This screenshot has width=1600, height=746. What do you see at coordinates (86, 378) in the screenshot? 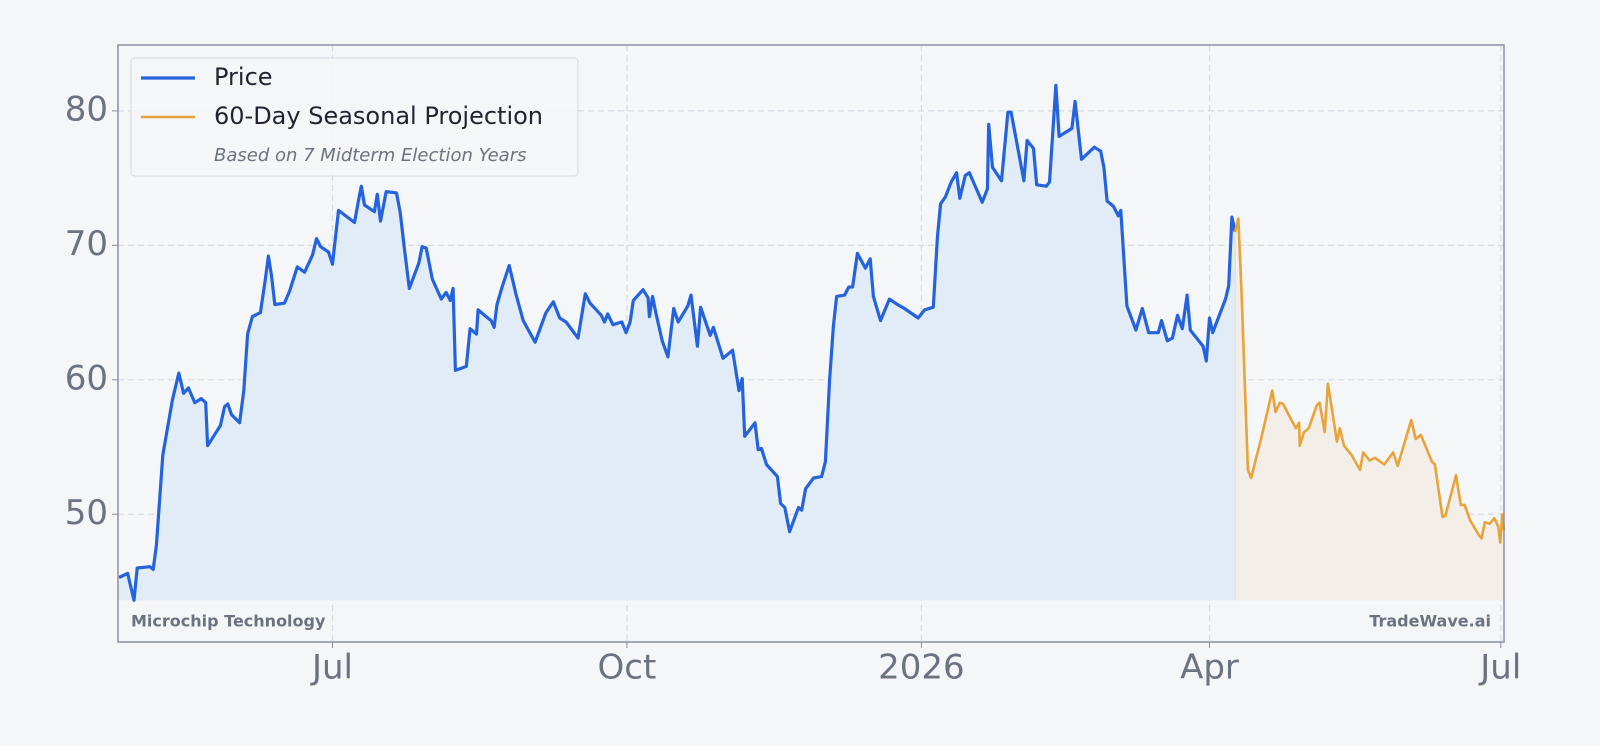
I see `y-tick-label: 60` at bounding box center [86, 378].